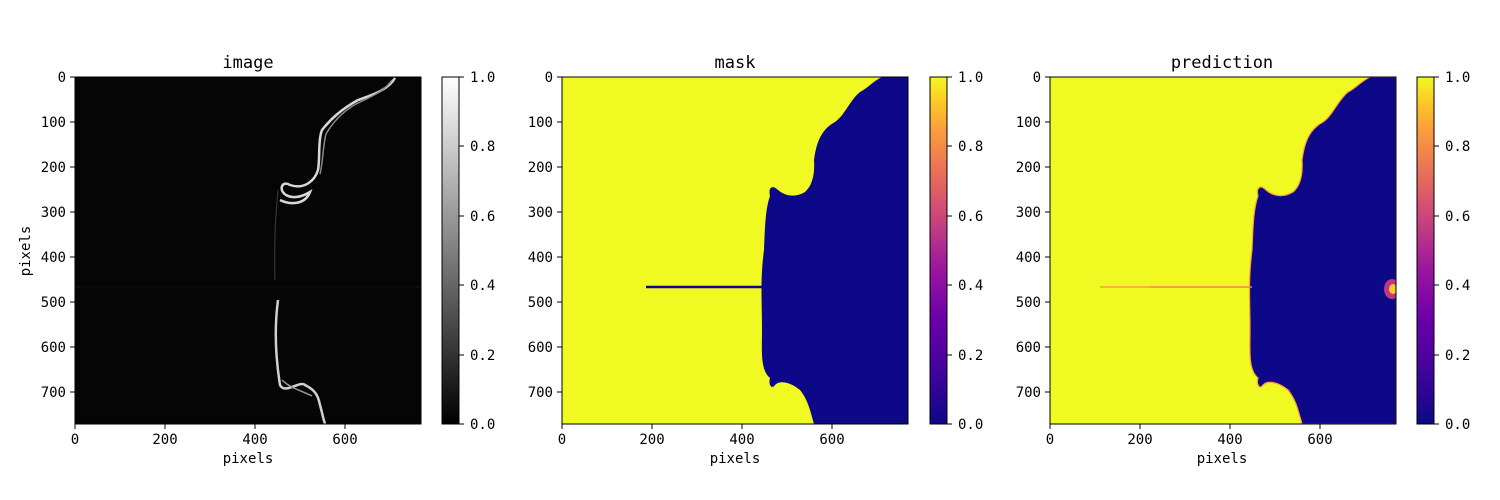 The width and height of the screenshot is (1500, 500). I want to click on panel-title: image, so click(247, 63).